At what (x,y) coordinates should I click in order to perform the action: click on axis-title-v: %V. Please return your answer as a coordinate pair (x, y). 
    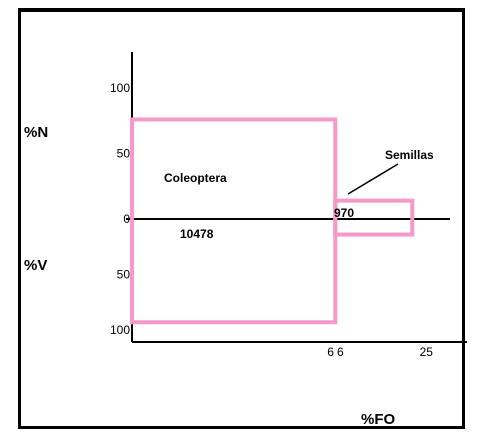
    Looking at the image, I should click on (35, 265).